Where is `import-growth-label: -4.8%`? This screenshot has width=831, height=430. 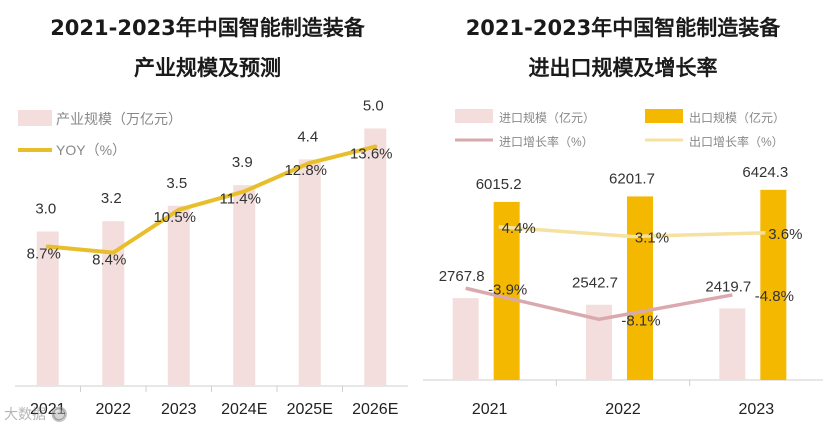 import-growth-label: -4.8% is located at coordinates (774, 296).